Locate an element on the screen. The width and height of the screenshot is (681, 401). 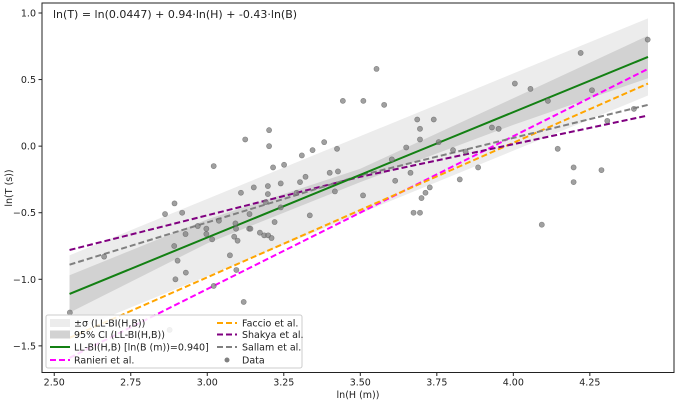
legend-label: Faccio et al. is located at coordinates (270, 324).